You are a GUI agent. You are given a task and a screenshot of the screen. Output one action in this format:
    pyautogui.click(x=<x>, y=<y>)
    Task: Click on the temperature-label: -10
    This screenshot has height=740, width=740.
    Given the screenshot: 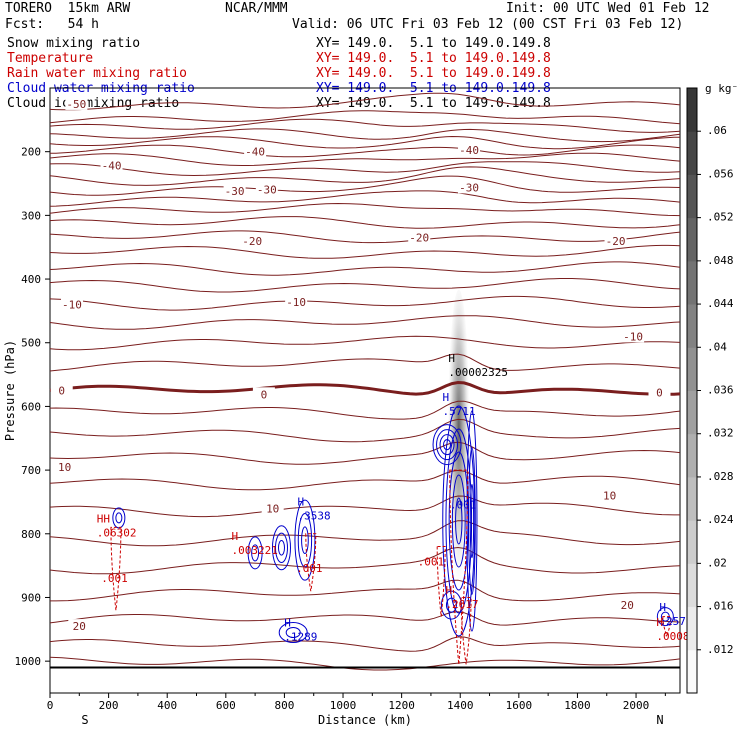 What is the action you would take?
    pyautogui.click(x=72, y=305)
    